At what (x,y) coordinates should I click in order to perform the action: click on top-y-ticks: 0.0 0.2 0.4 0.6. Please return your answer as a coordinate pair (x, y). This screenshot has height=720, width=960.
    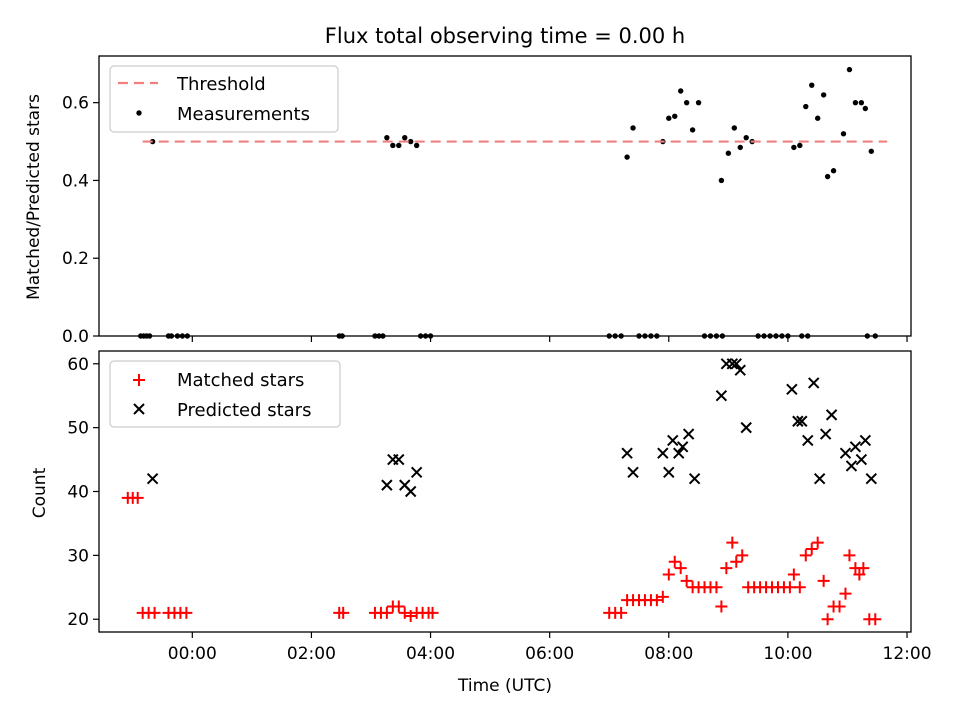
    Looking at the image, I should click on (80, 220).